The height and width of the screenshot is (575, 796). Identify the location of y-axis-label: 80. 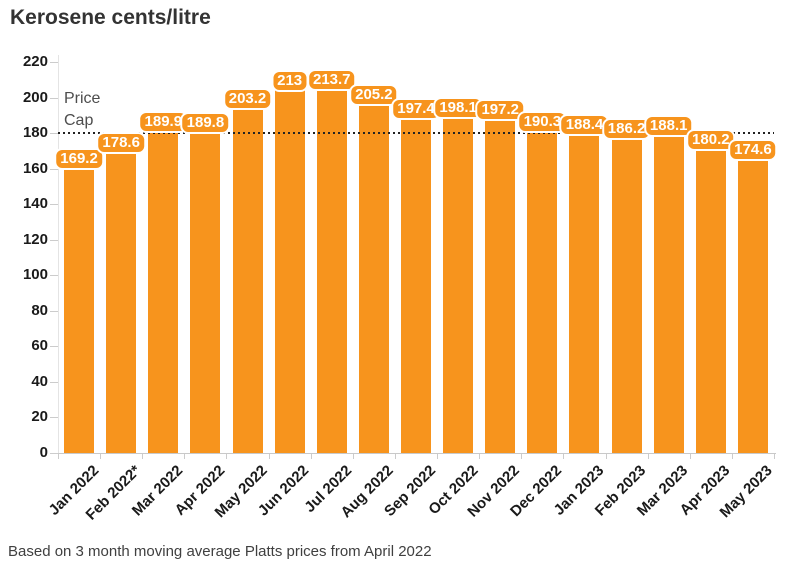
(39, 310).